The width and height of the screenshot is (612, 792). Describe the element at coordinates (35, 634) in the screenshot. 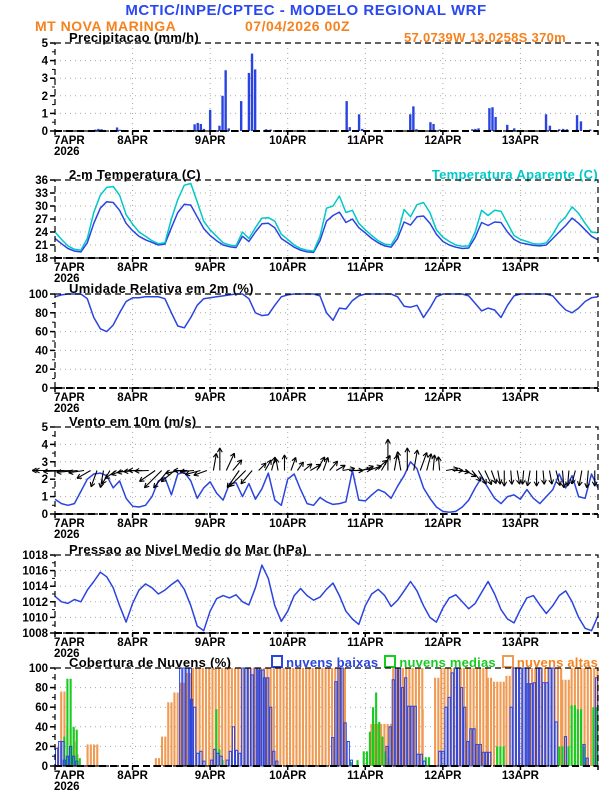

I see `svg-text: 1008` at that location.